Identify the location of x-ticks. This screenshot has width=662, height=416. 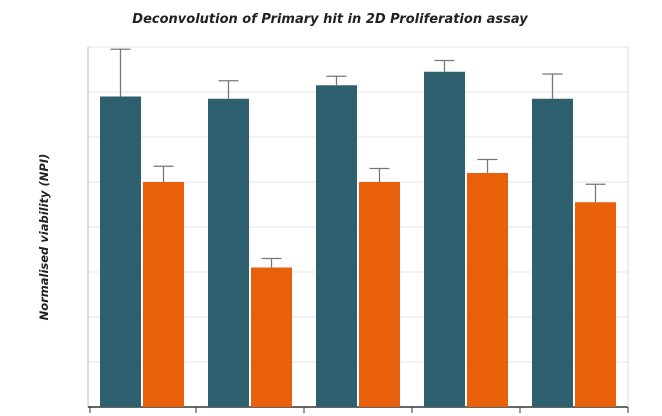
(359, 410).